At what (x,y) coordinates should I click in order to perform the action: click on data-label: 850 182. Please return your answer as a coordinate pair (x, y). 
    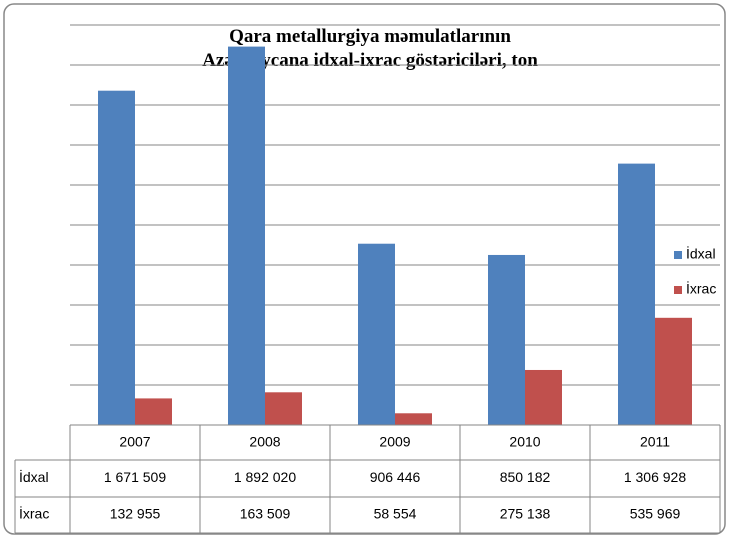
    Looking at the image, I should click on (525, 477).